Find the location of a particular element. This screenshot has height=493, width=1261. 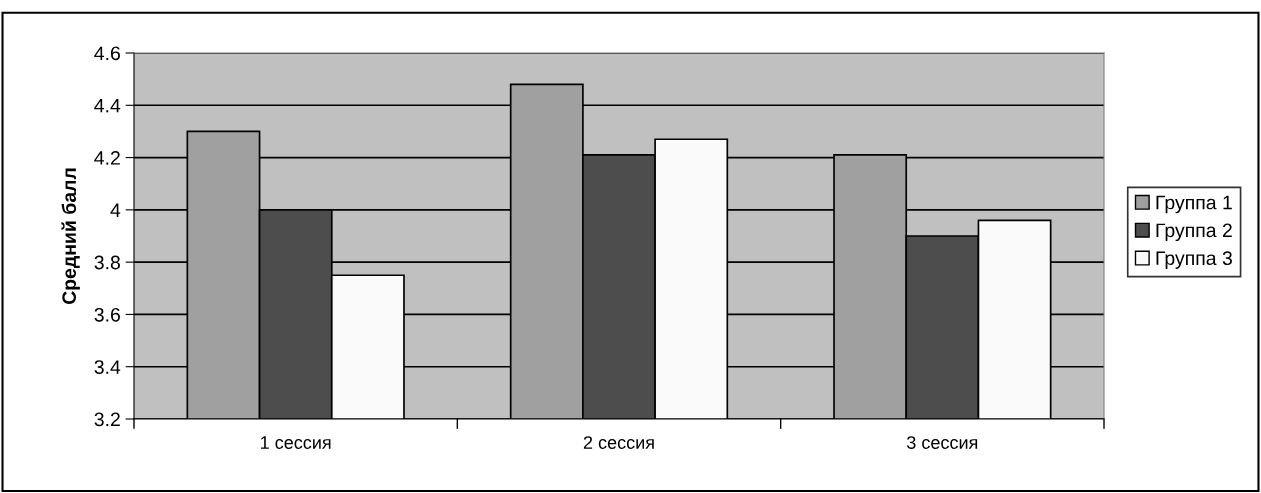

y-tick-label: 4.6 is located at coordinates (107, 53).